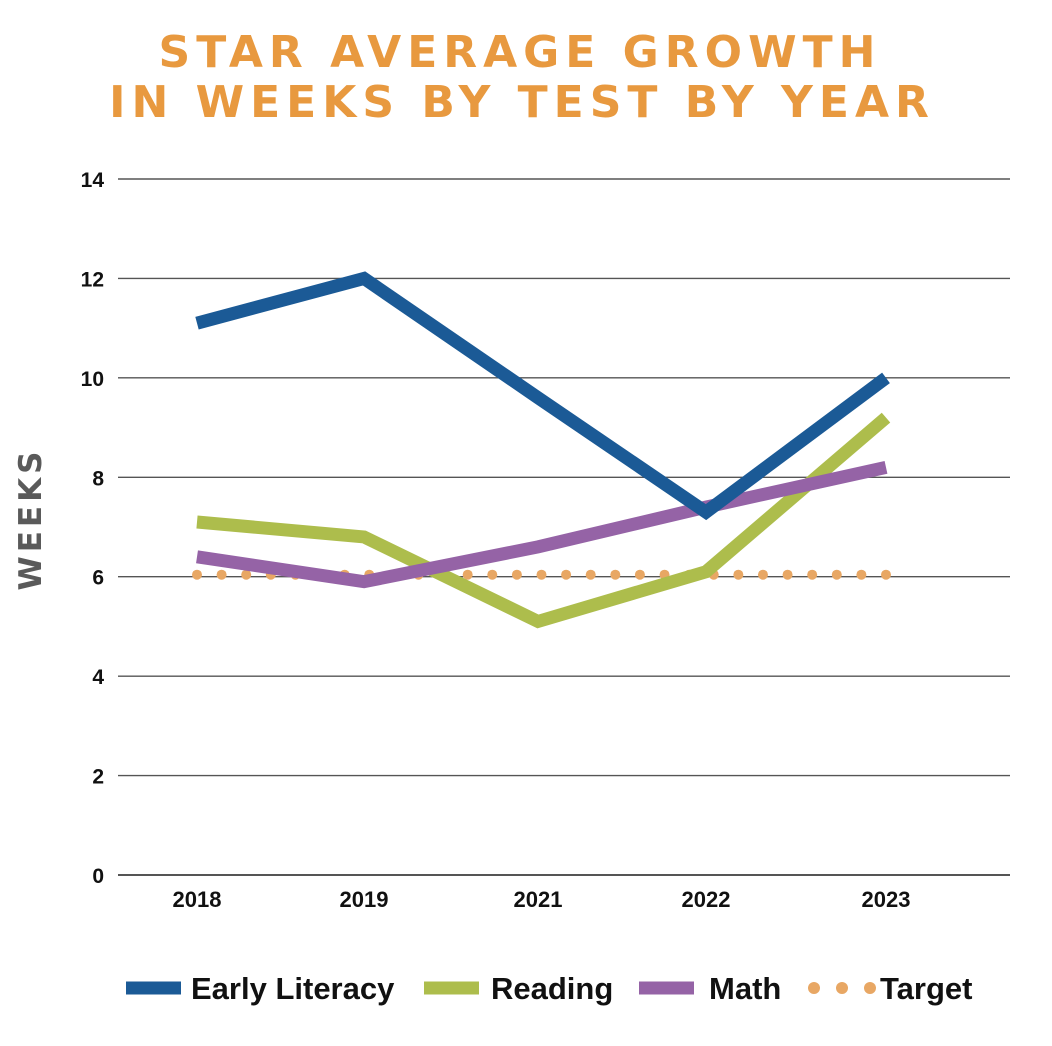 This screenshot has width=1052, height=1046. I want to click on x-tick-2021: 2021, so click(538, 899).